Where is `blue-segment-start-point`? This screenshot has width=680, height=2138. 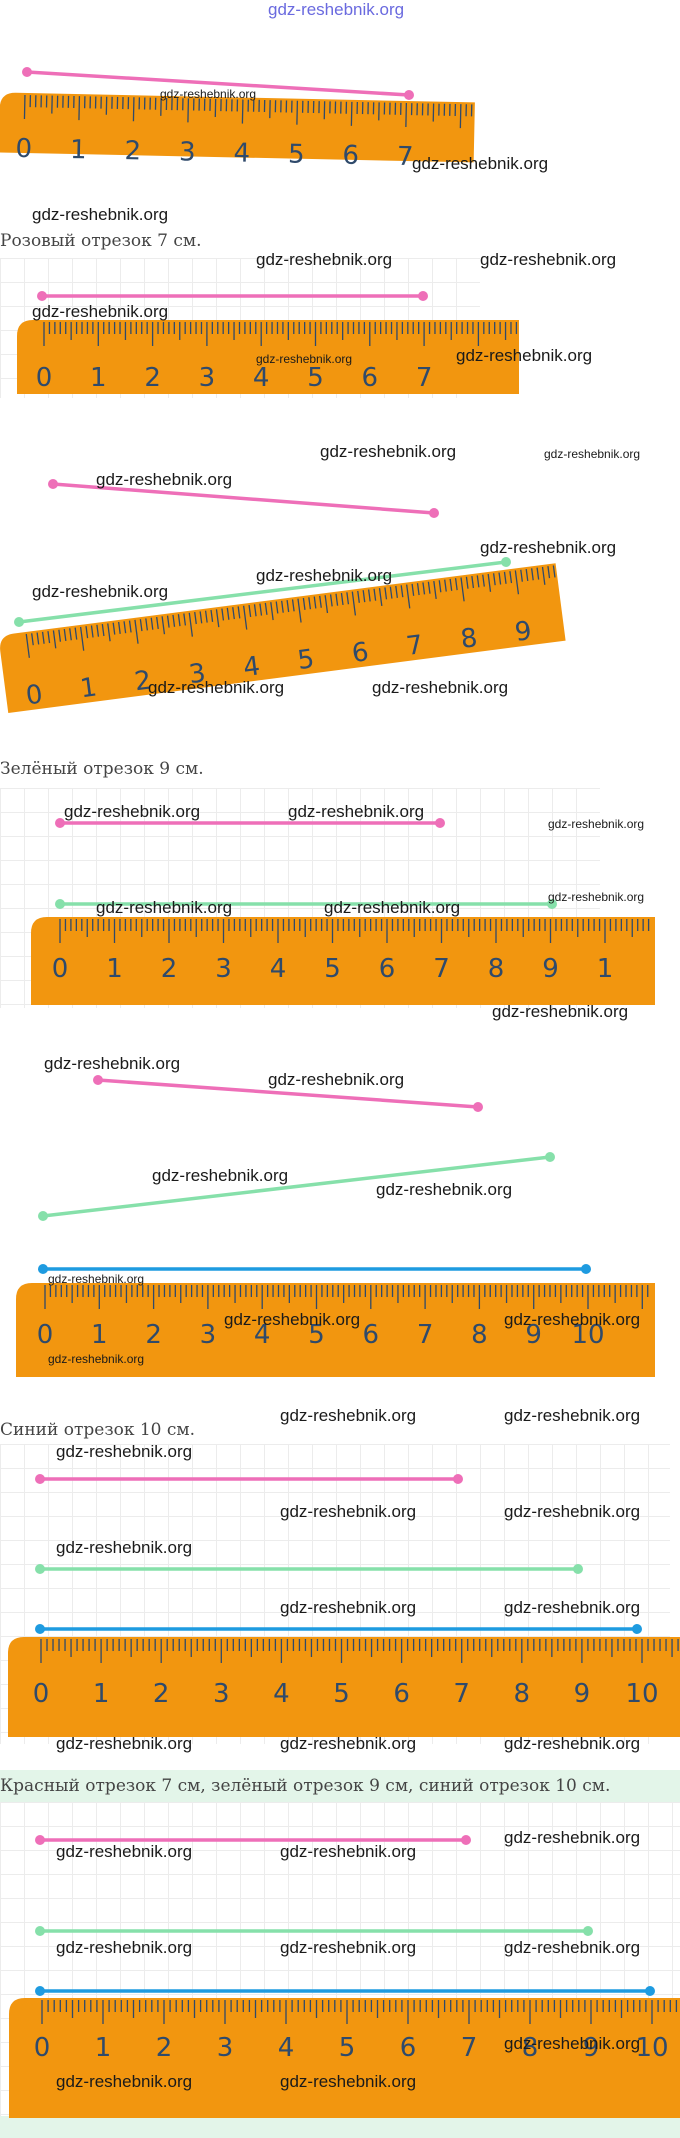 blue-segment-start-point is located at coordinates (40, 1629).